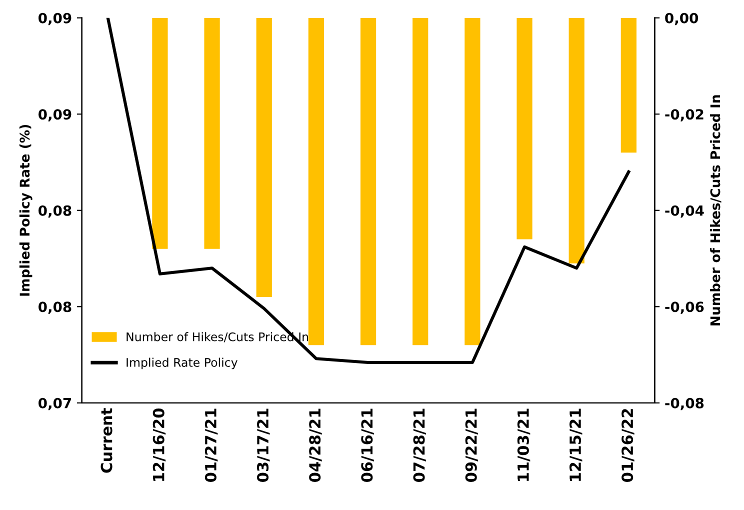  I want to click on legend-label: Implied Rate Policy, so click(182, 364).